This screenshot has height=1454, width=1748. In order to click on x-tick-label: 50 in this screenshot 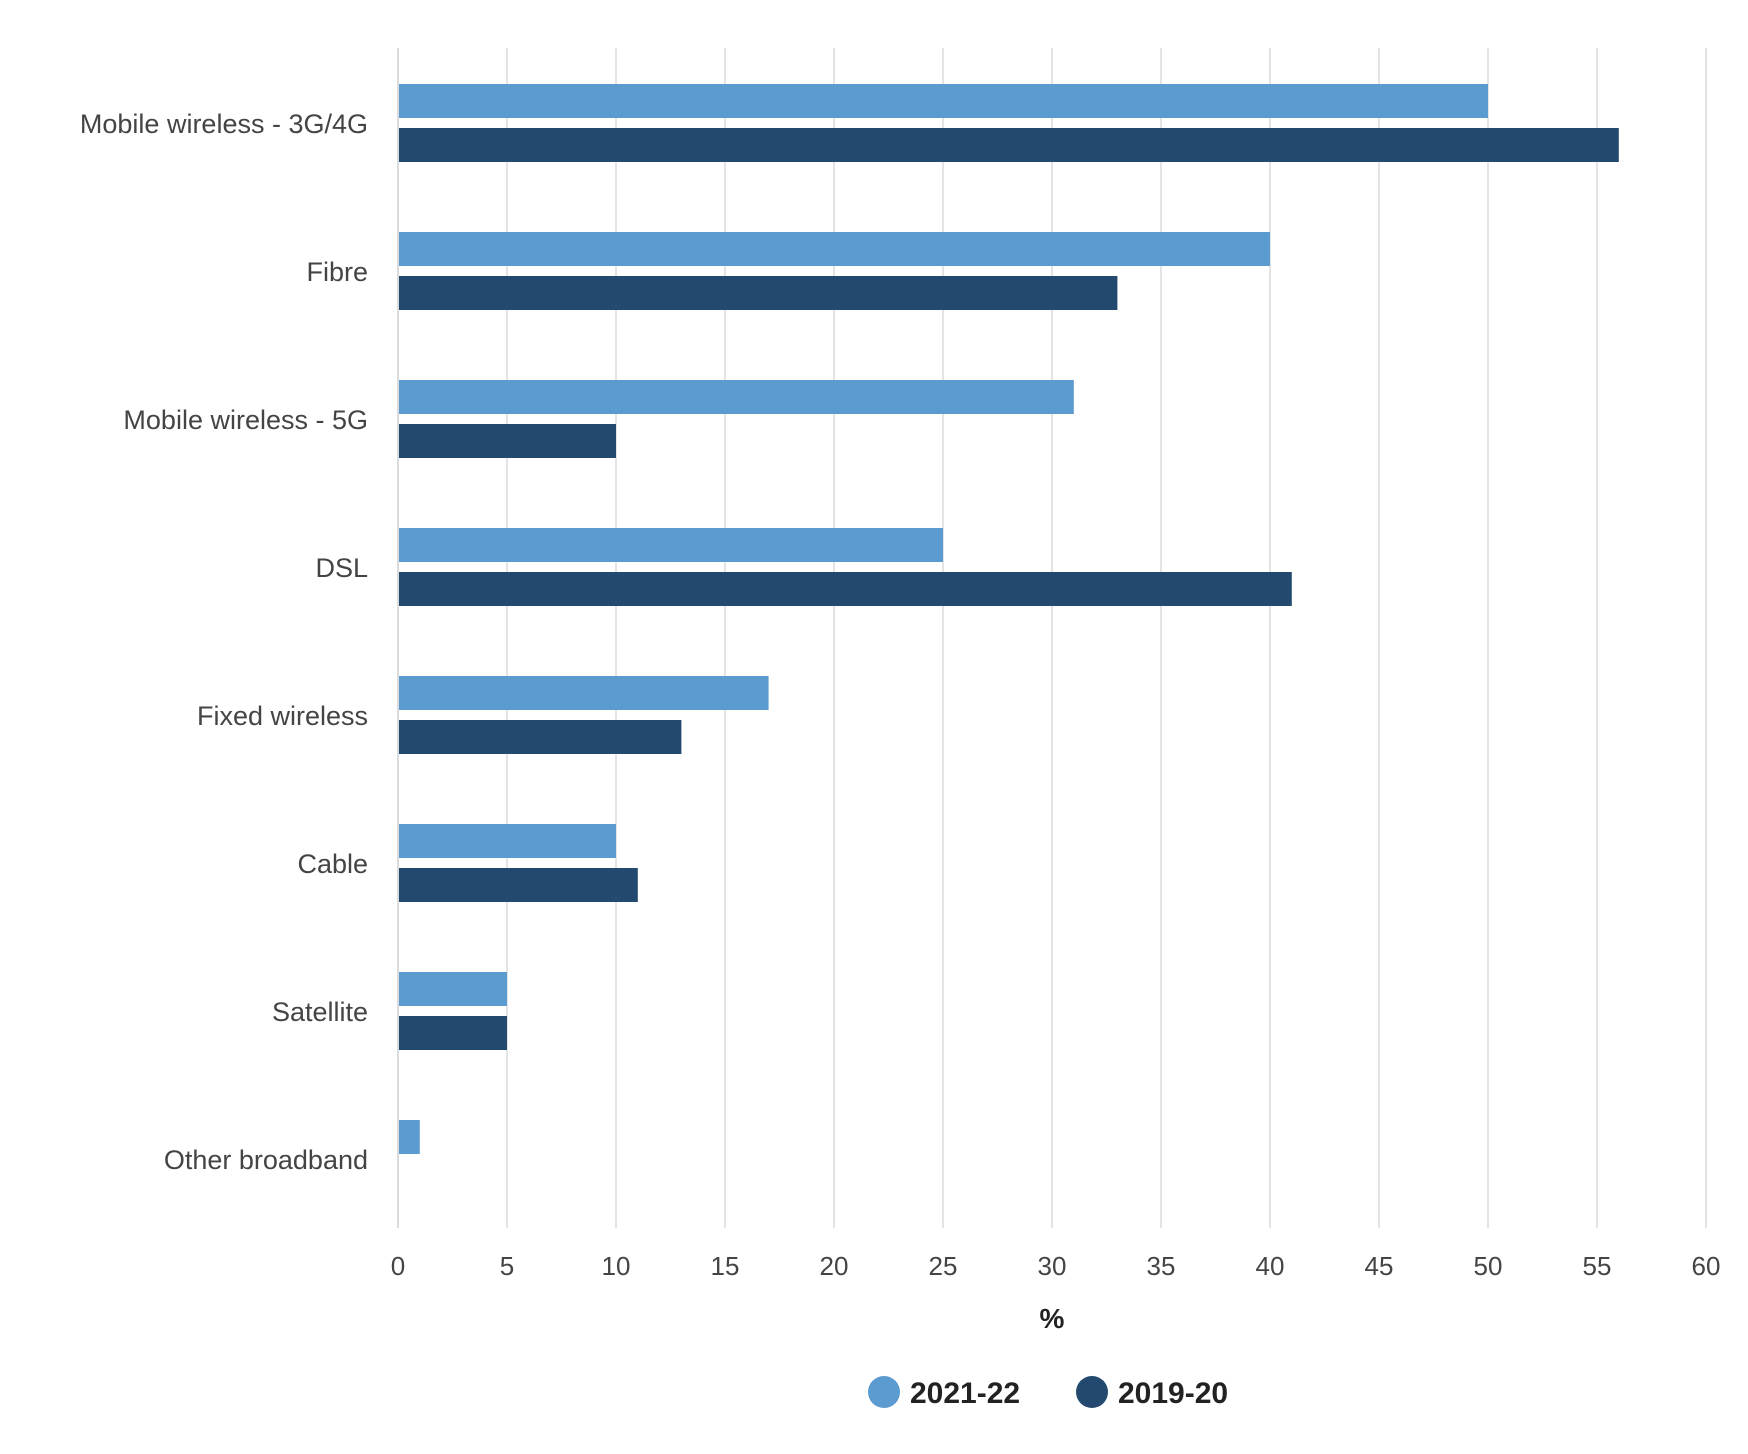, I will do `click(1488, 1266)`.